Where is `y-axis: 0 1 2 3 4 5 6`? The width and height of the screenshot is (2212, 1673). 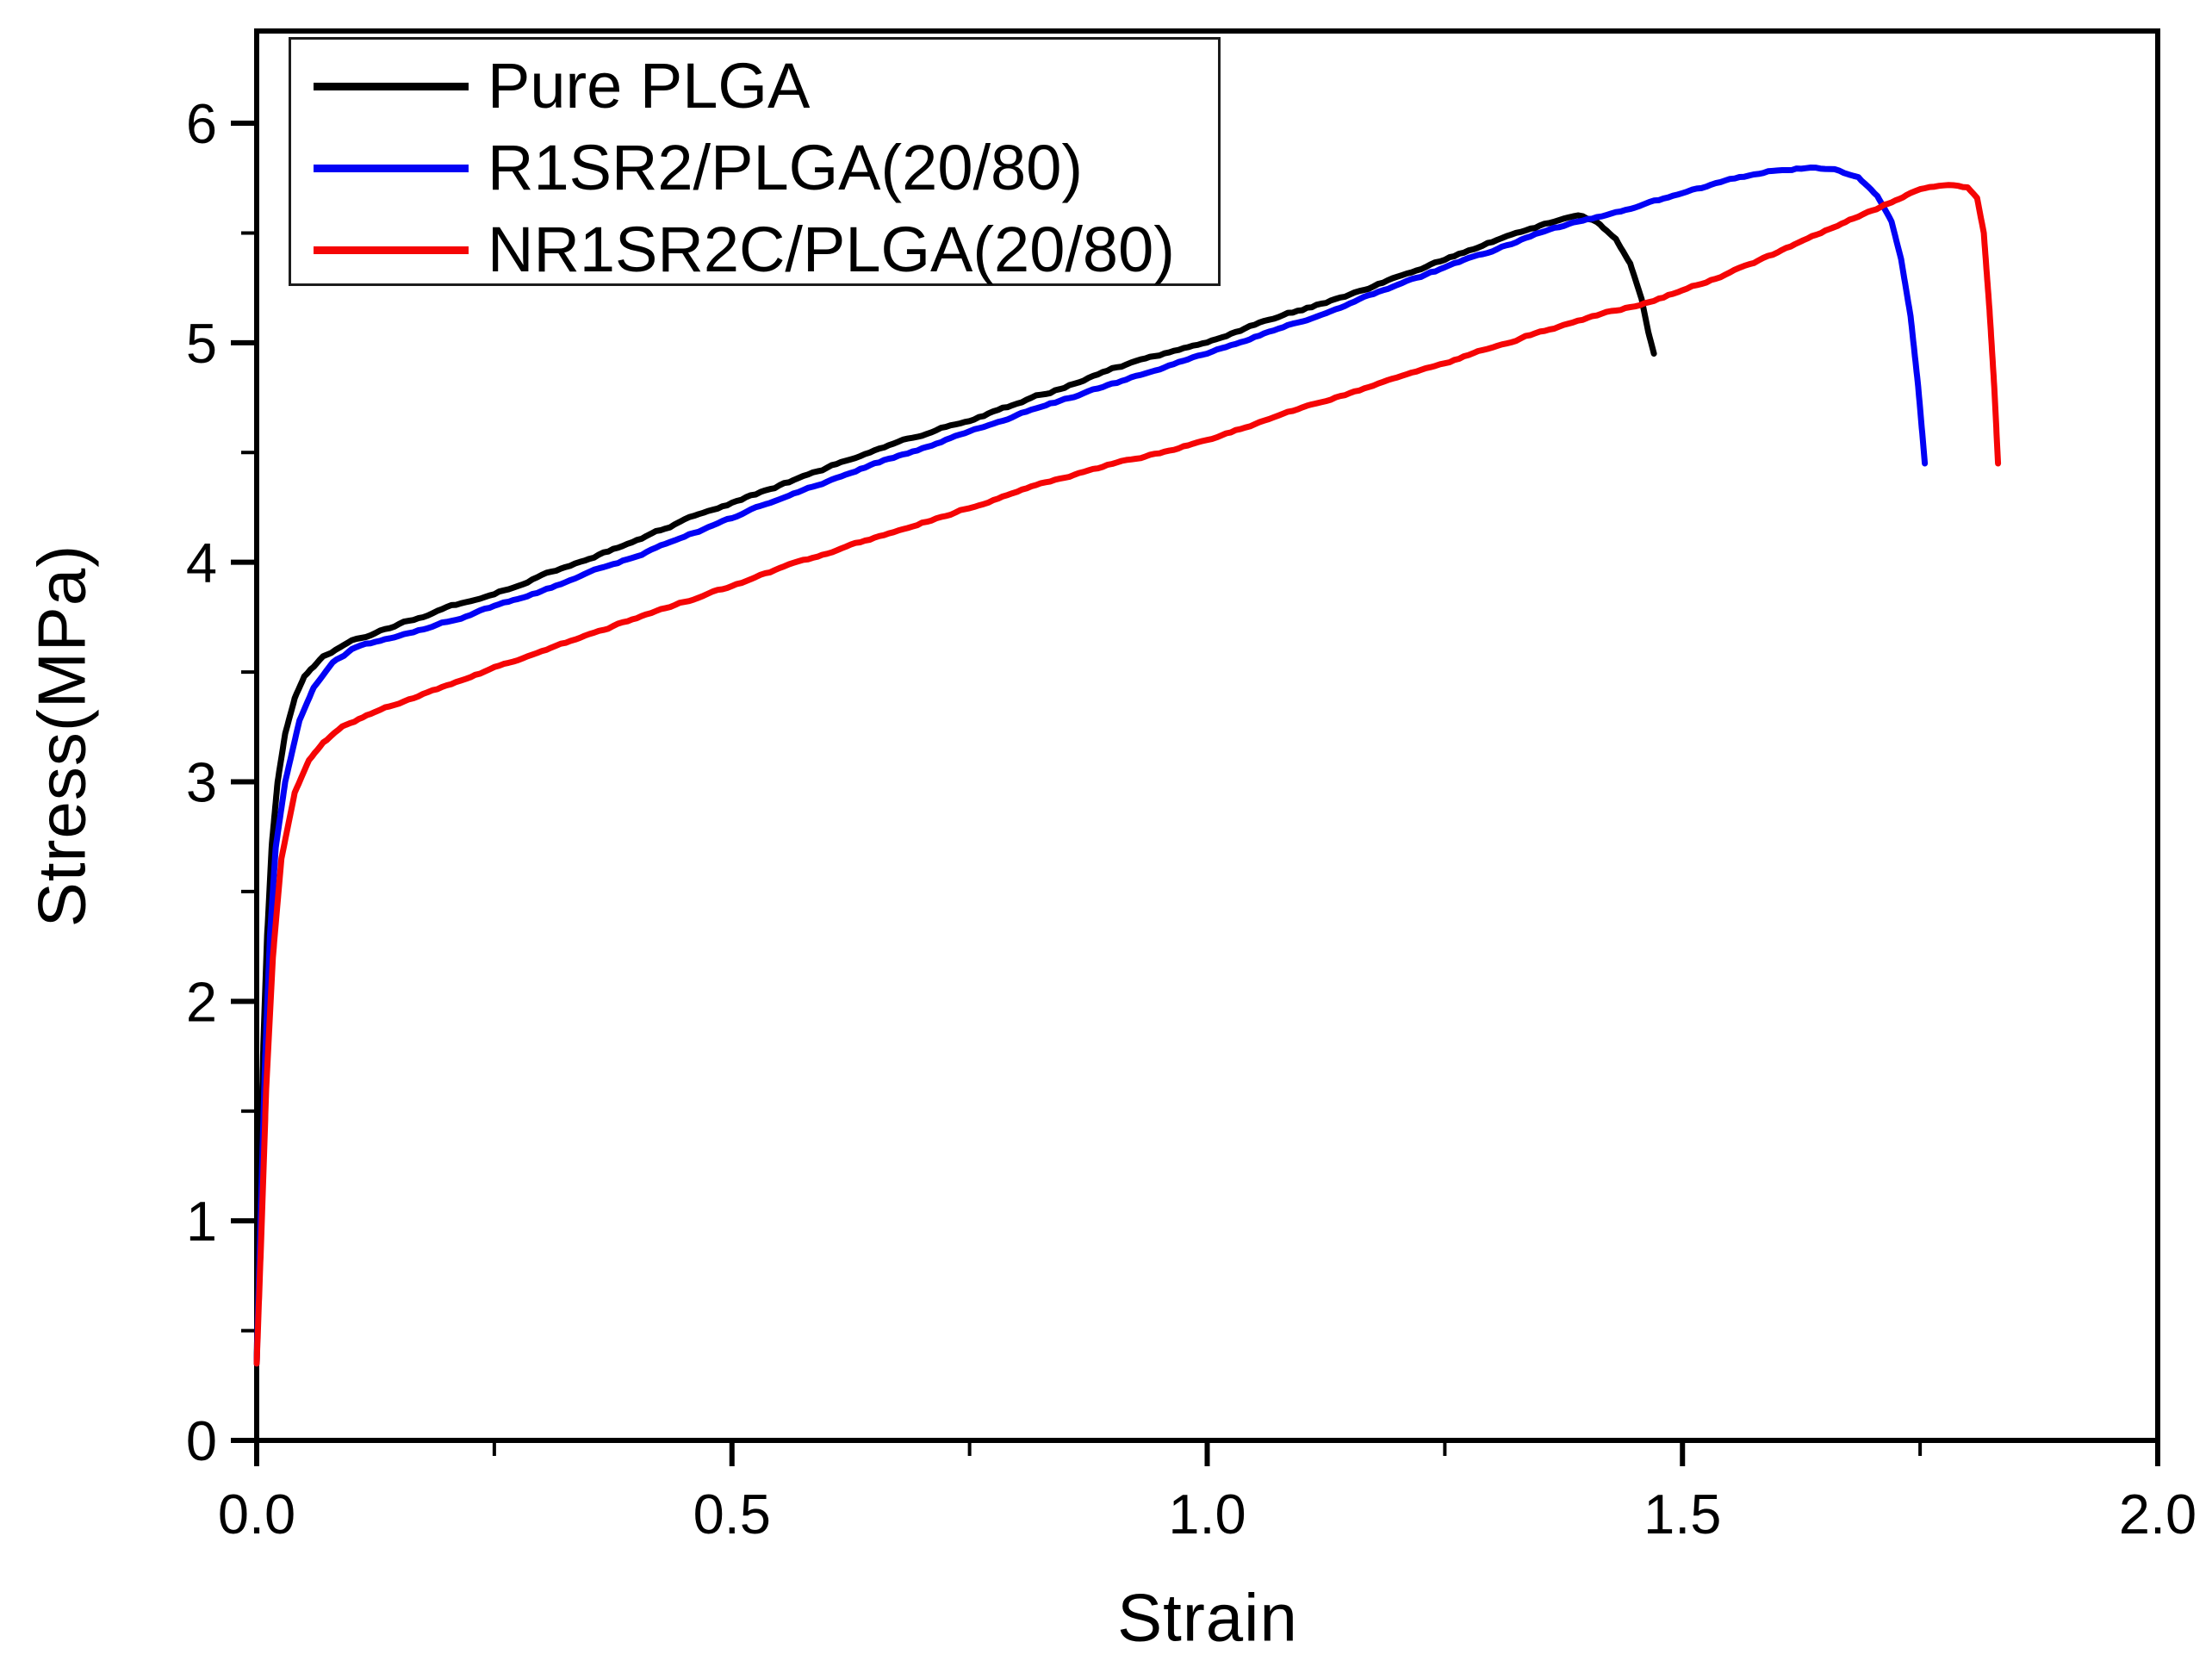
y-axis: 0 1 2 3 4 5 6 is located at coordinates (221, 782).